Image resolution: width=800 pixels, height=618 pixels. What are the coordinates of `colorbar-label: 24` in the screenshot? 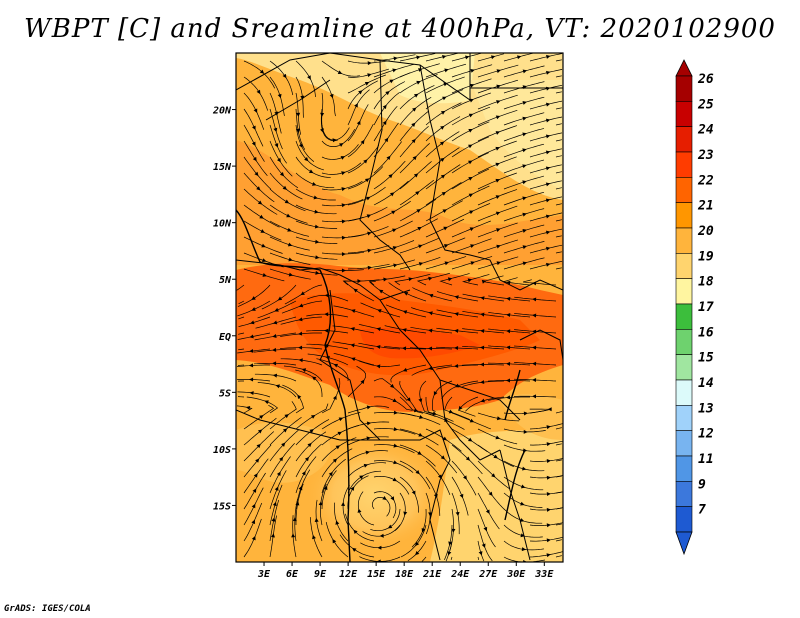 It's located at (705, 130).